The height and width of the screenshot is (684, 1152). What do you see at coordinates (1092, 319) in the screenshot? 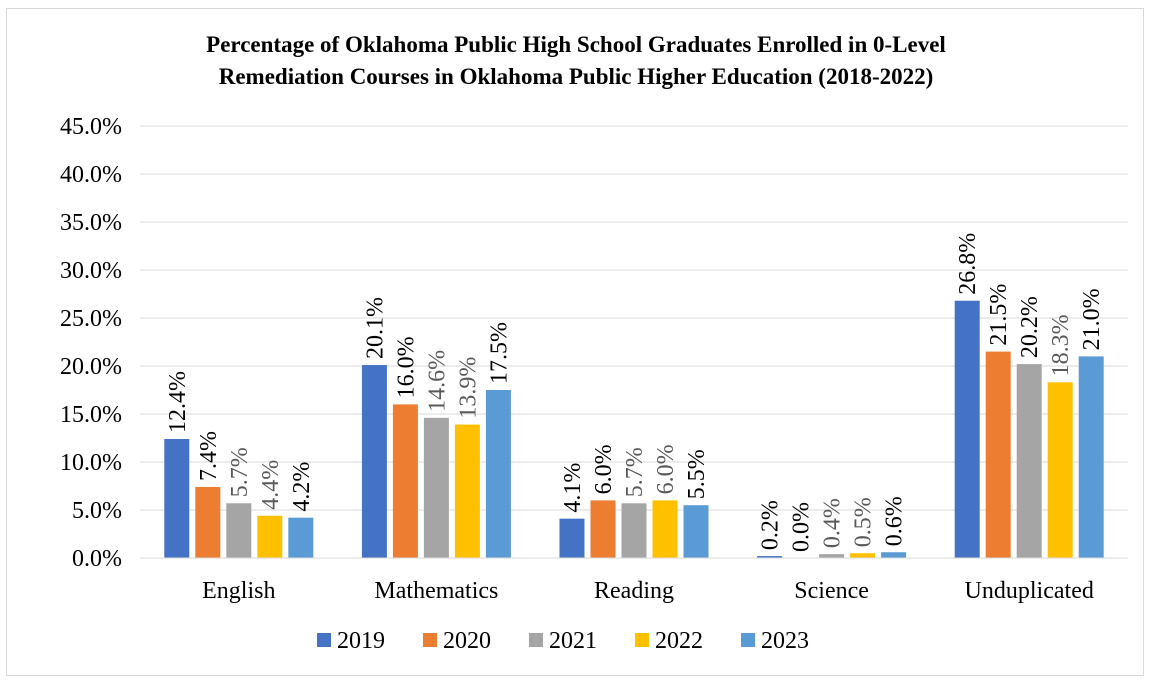
I see `data-label: 21.0%` at bounding box center [1092, 319].